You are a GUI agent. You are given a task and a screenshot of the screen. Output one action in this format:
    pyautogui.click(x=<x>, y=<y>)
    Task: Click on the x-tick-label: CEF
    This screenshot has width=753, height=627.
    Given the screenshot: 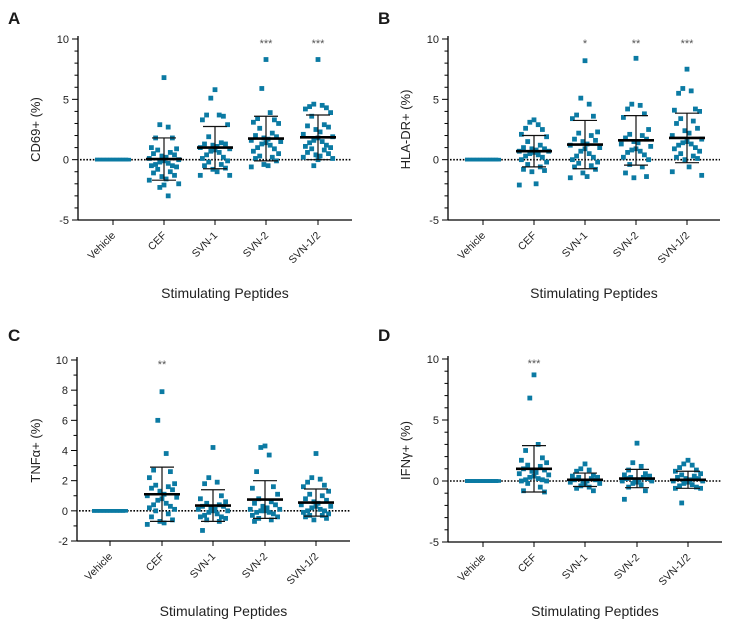 What is the action you would take?
    pyautogui.click(x=157, y=241)
    